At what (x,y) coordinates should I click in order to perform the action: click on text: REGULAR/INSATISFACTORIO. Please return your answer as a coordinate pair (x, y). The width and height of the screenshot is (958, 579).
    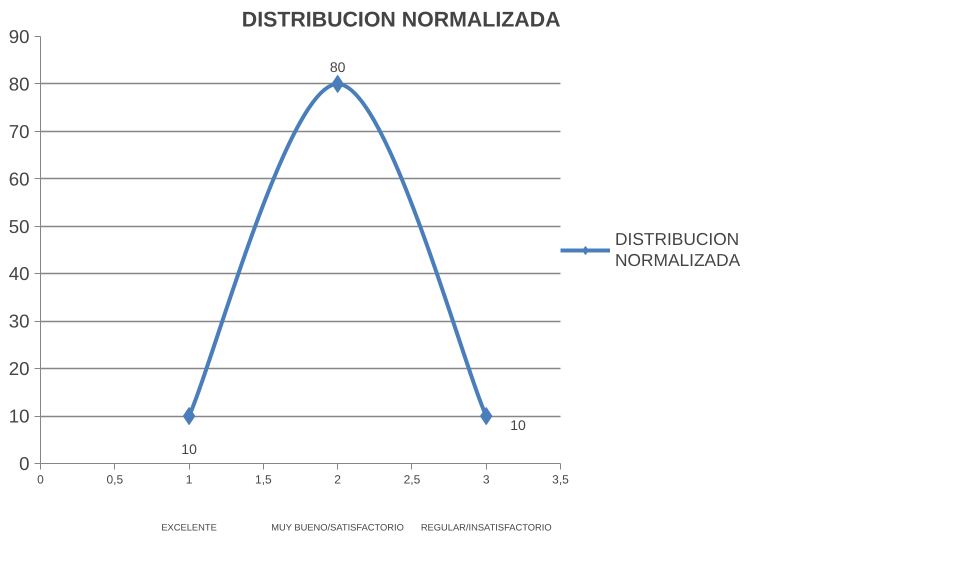
    Looking at the image, I should click on (486, 527).